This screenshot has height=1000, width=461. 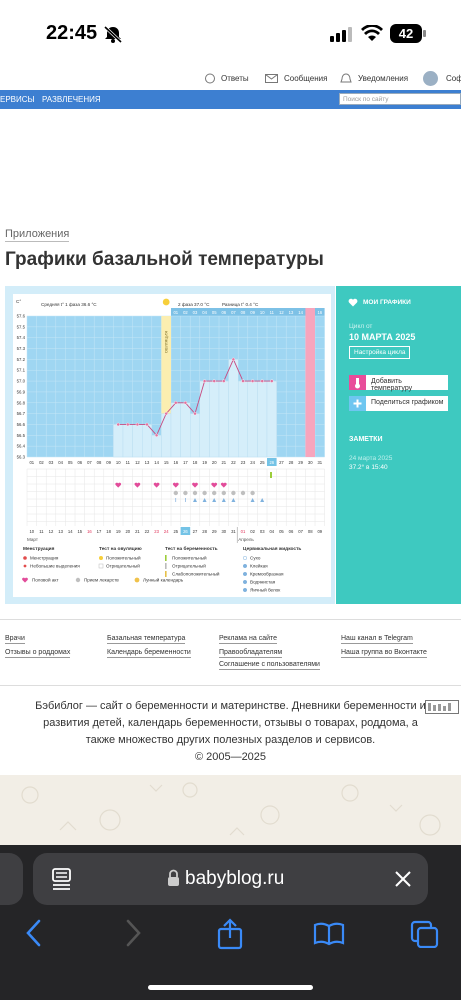 What do you see at coordinates (246, 539) in the screenshot?
I see `month-label-april: Апрель` at bounding box center [246, 539].